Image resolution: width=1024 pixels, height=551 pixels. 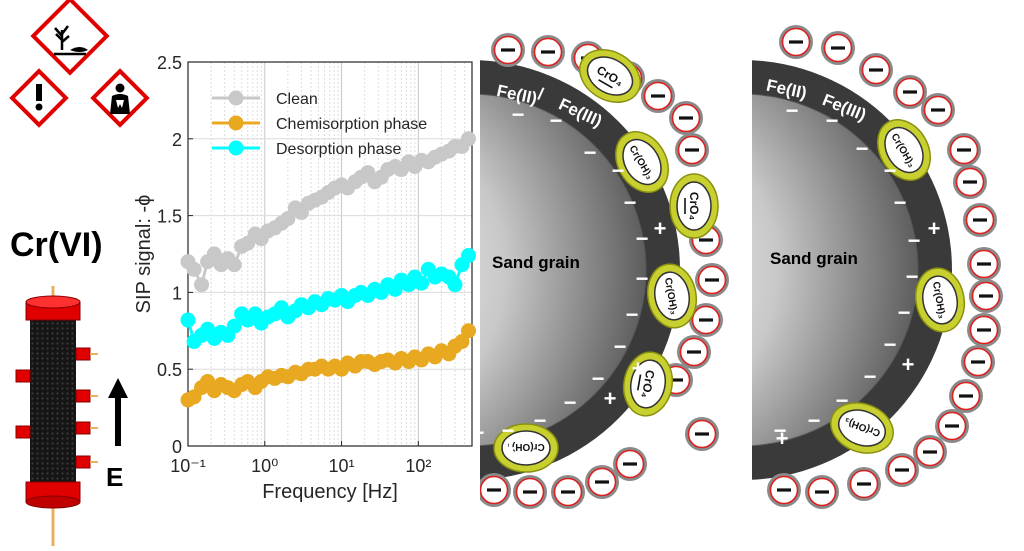 I want to click on x-axis-label: Frequency [Hz], so click(x=330, y=492).